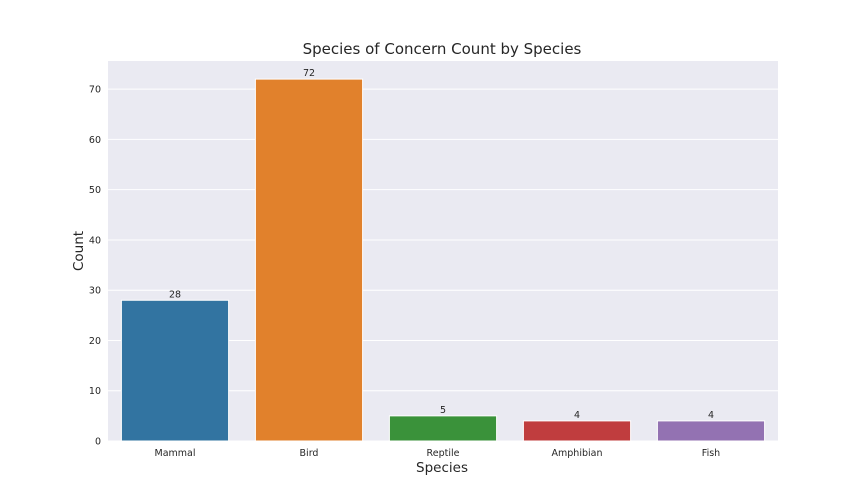 This screenshot has height=504, width=864. Describe the element at coordinates (711, 431) in the screenshot. I see `bar-fish` at that location.